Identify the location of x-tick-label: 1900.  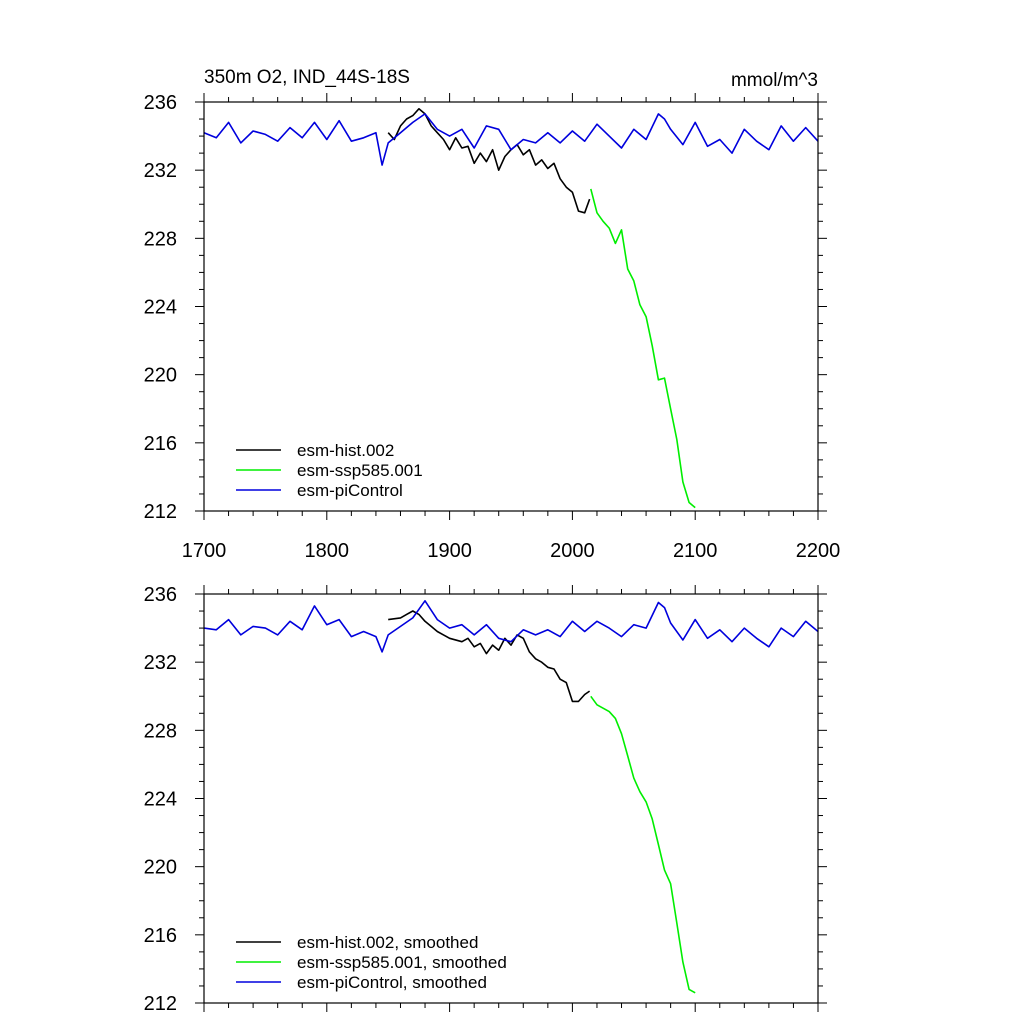
(449, 551).